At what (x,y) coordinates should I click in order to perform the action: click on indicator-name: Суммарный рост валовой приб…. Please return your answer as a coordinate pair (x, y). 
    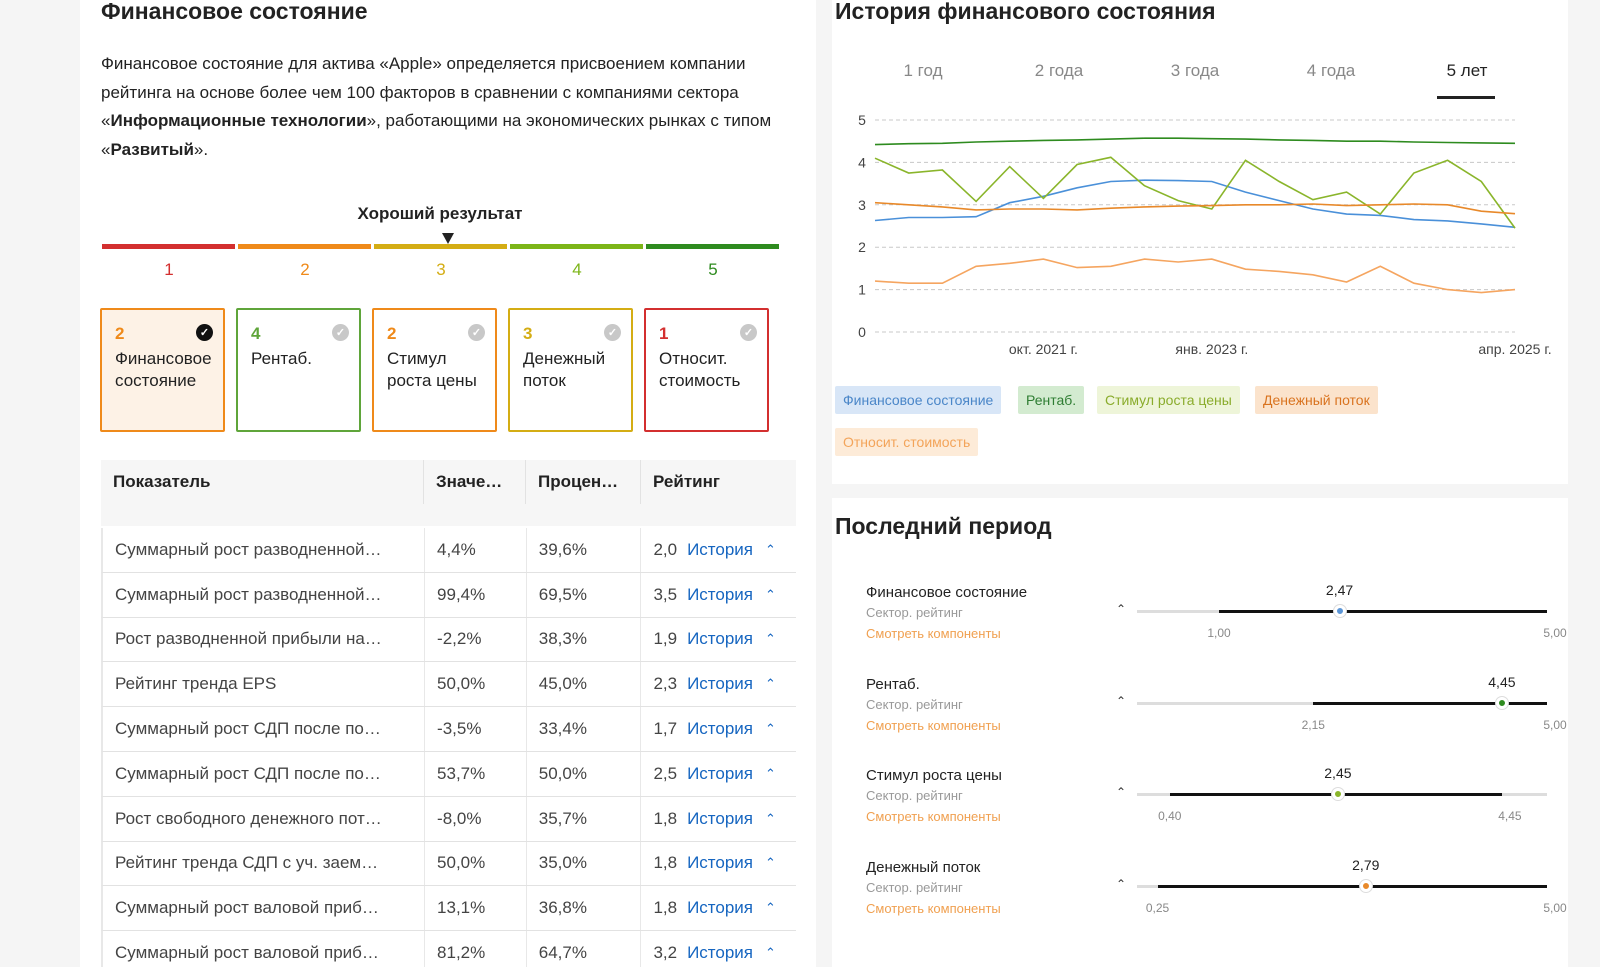
    Looking at the image, I should click on (264, 908).